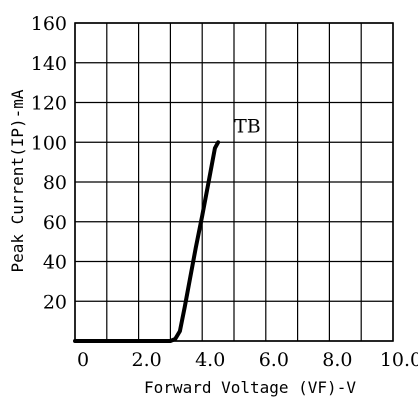  Describe the element at coordinates (49, 24) in the screenshot. I see `y-tick-label: 160` at that location.